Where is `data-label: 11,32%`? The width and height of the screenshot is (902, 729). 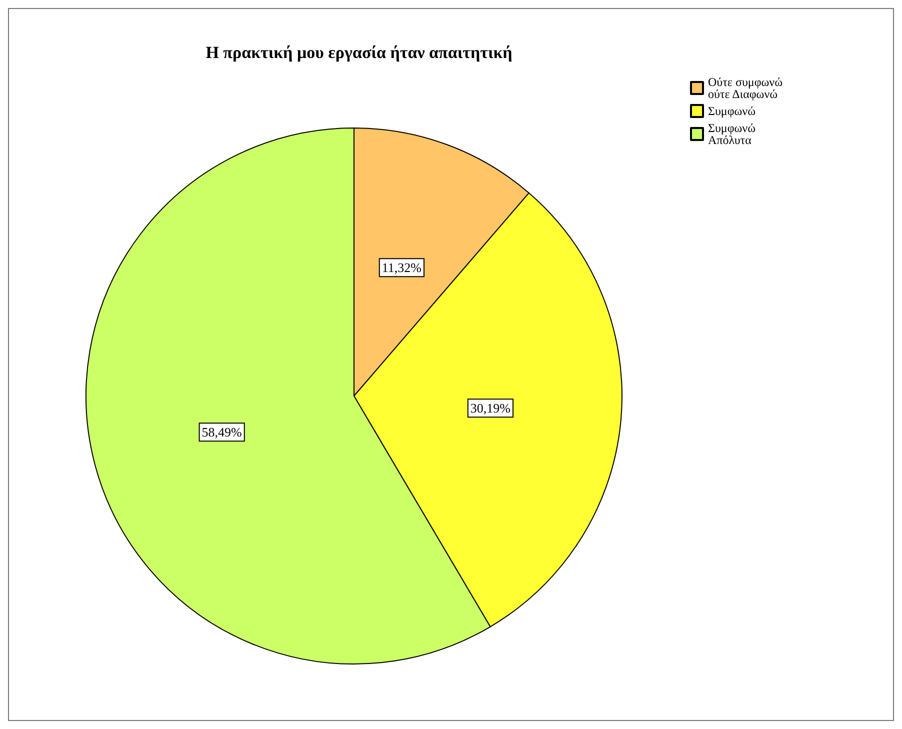
data-label: 11,32% is located at coordinates (402, 268).